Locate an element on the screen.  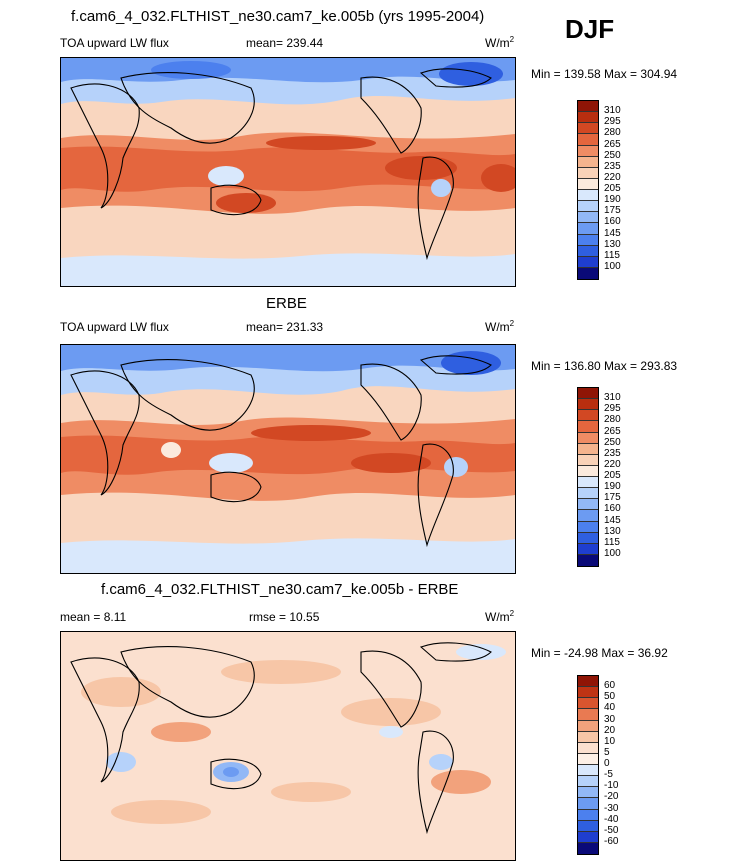
panel-1-colorbar is located at coordinates (588, 190).